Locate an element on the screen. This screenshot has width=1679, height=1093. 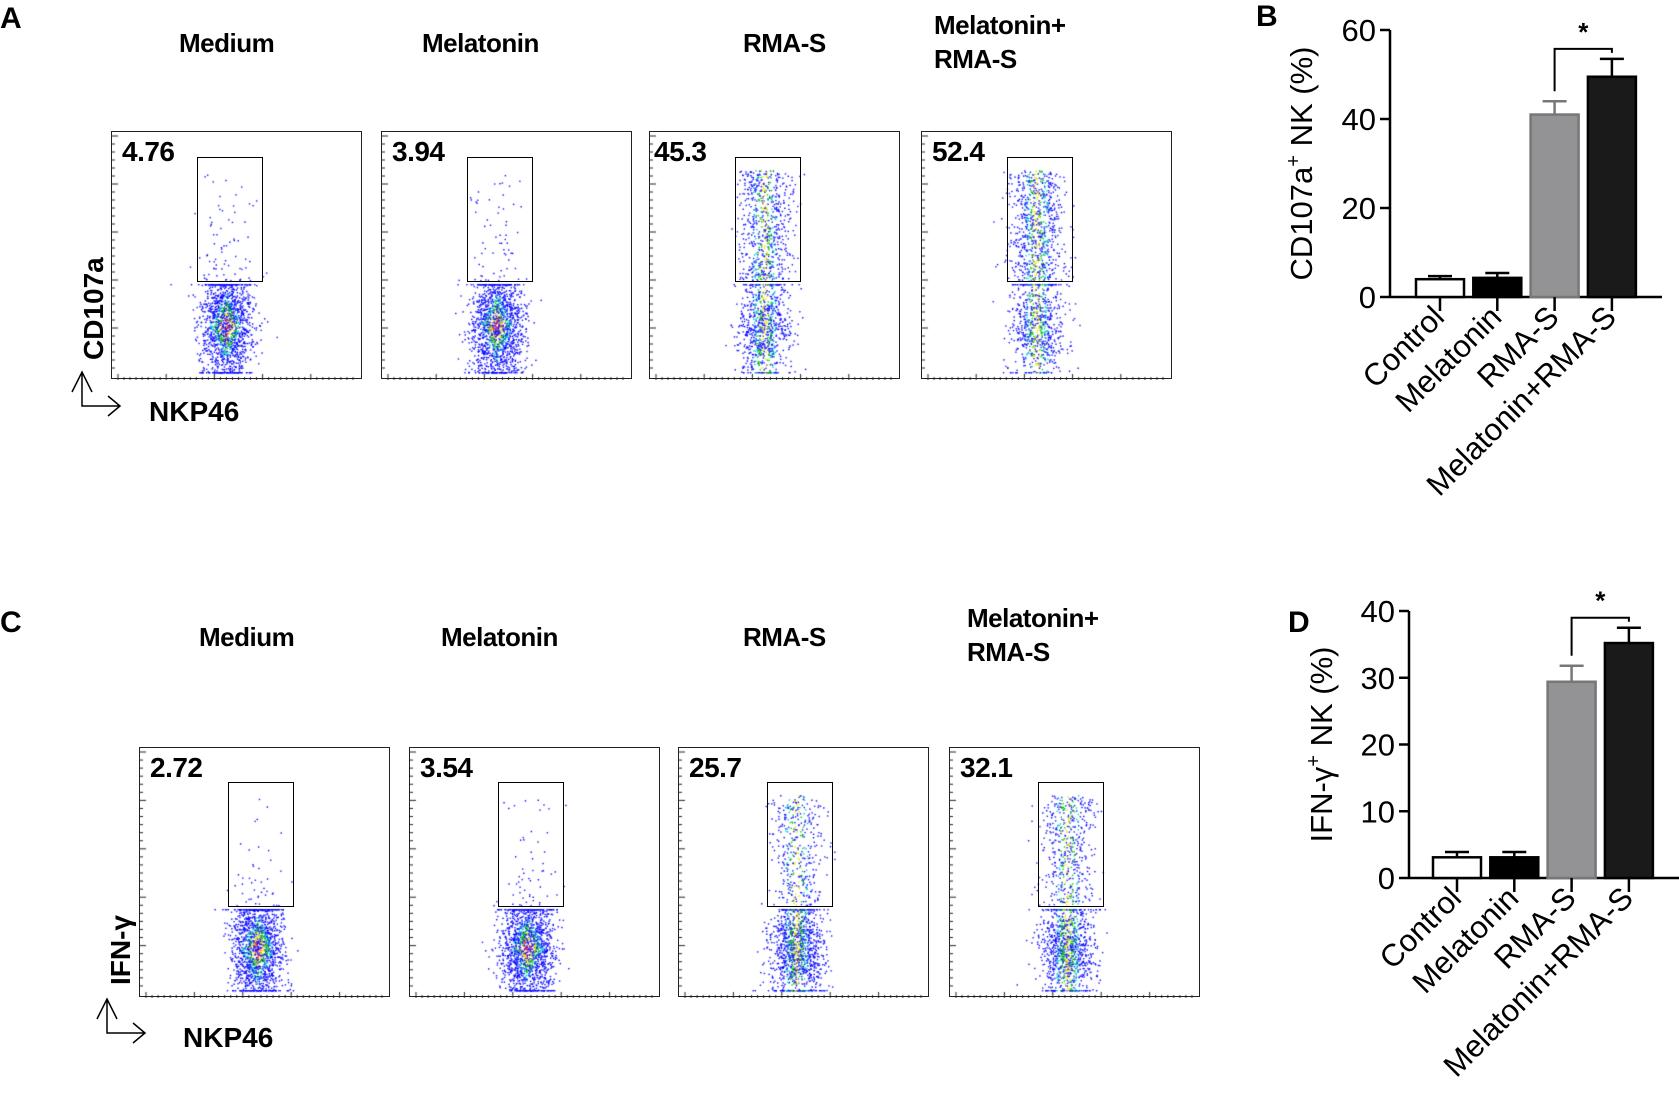
y-tick-label: 10 is located at coordinates (1378, 811).